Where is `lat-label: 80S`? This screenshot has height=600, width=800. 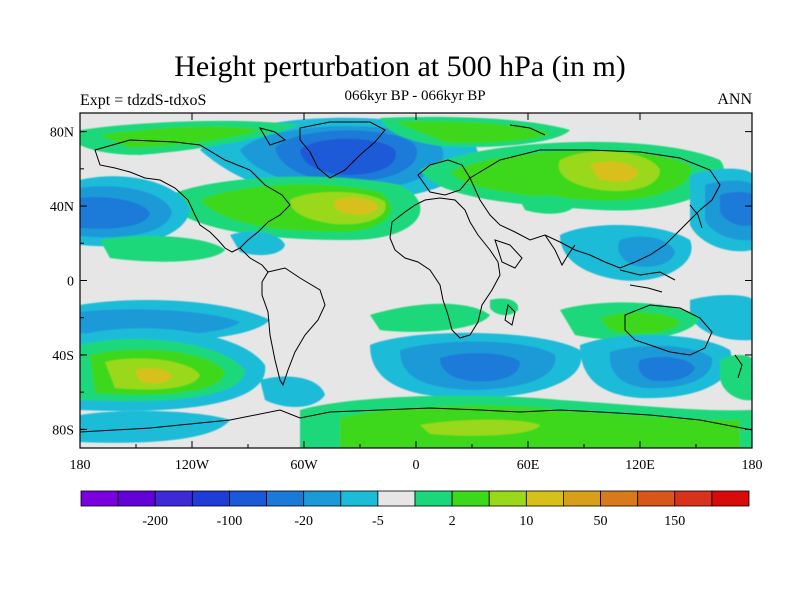 lat-label: 80S is located at coordinates (63, 430).